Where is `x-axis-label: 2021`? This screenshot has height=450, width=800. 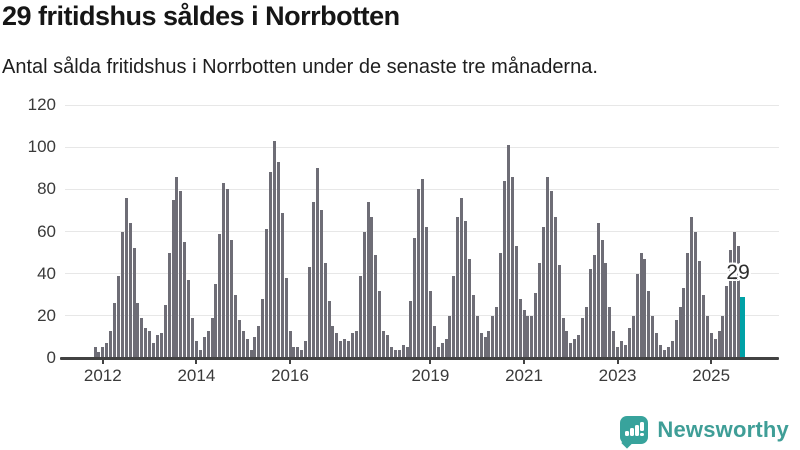
x-axis-label: 2021 is located at coordinates (524, 375).